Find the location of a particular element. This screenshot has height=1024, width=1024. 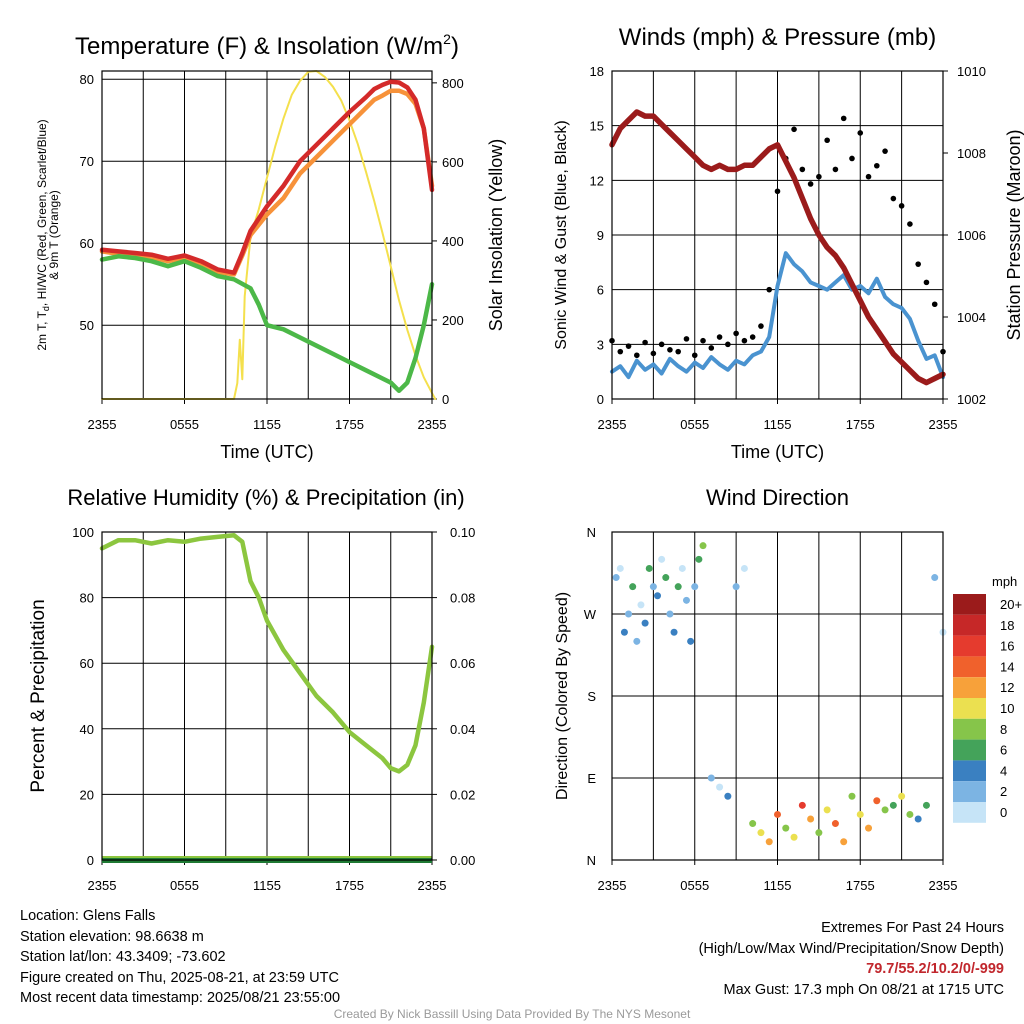

wind-ytick-label: 0 is located at coordinates (600, 399).